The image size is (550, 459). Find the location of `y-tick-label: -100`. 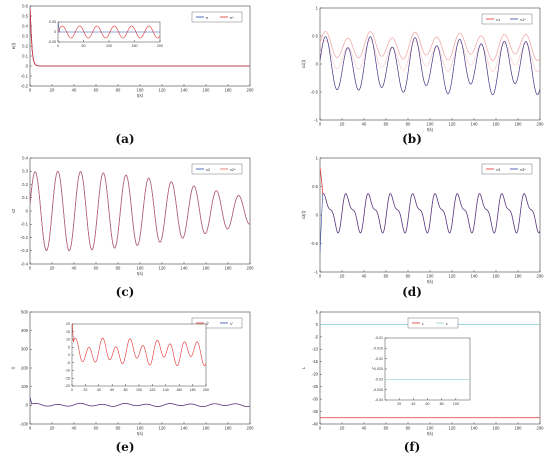

y-tick-label: -100 is located at coordinates (24, 423).